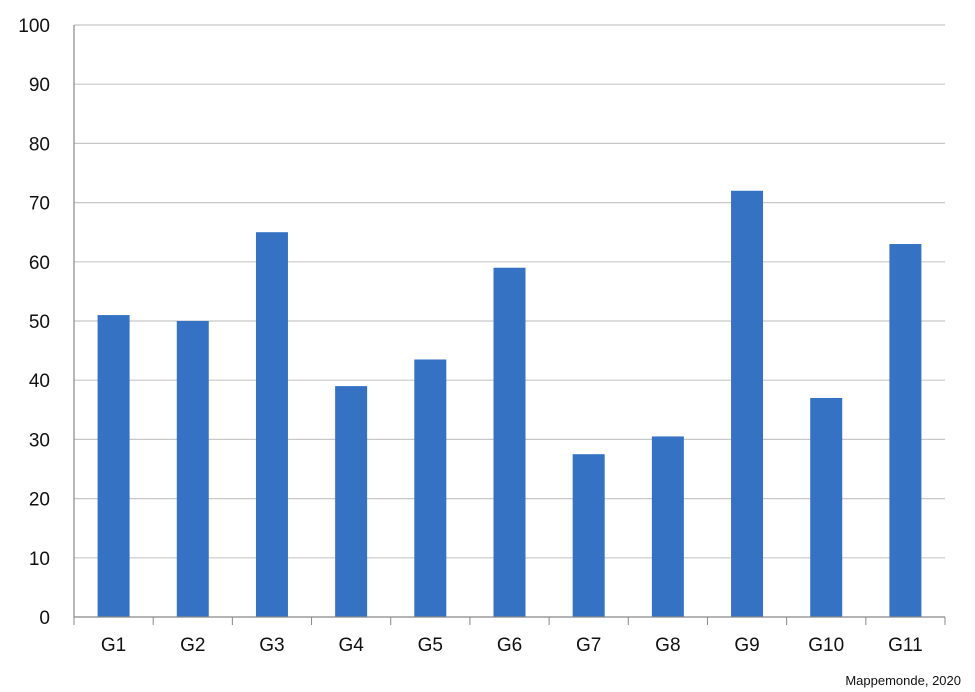  I want to click on y-tick-label-100: 100, so click(34, 26).